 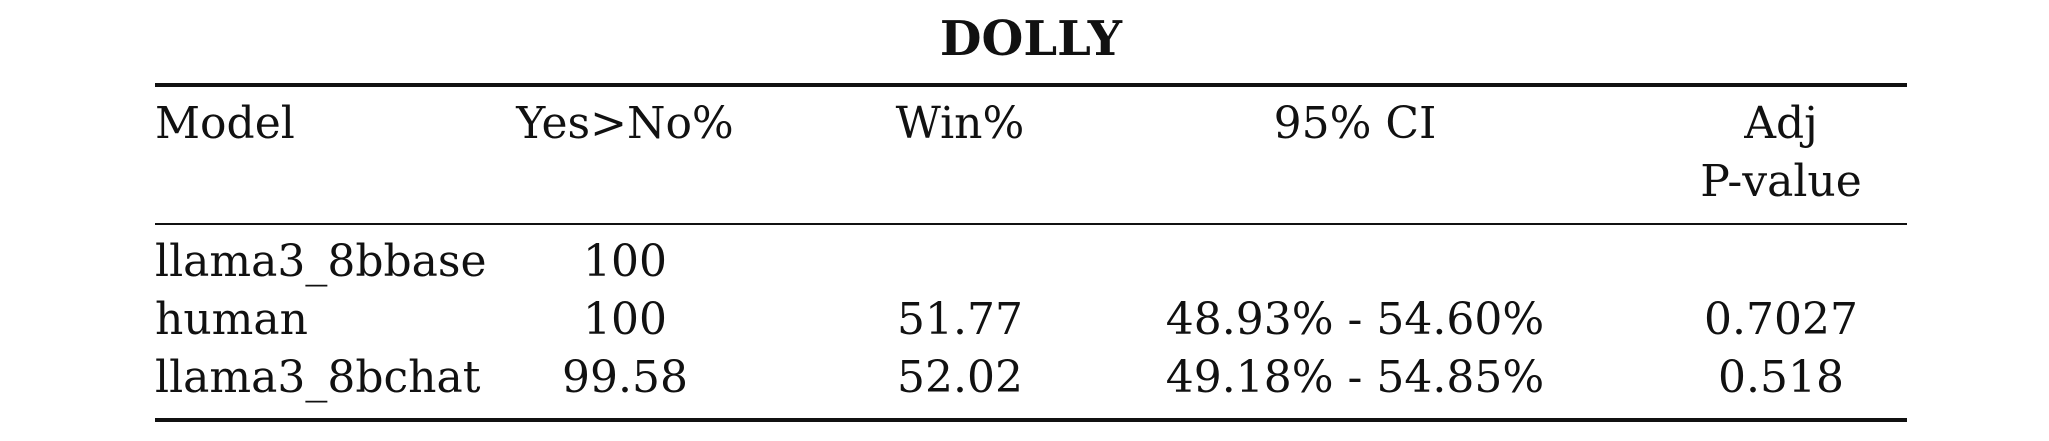 What do you see at coordinates (1355, 319) in the screenshot?
I see `row-ci: 48.93% - 54.60%` at bounding box center [1355, 319].